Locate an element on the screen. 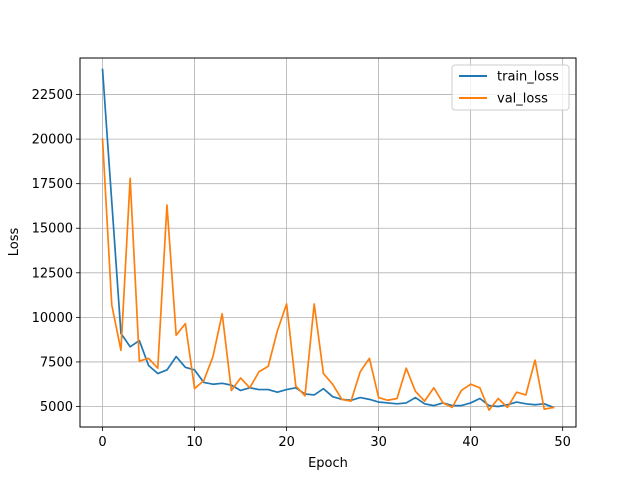 This screenshot has width=640, height=480. x-tick-label: 40 is located at coordinates (470, 442).